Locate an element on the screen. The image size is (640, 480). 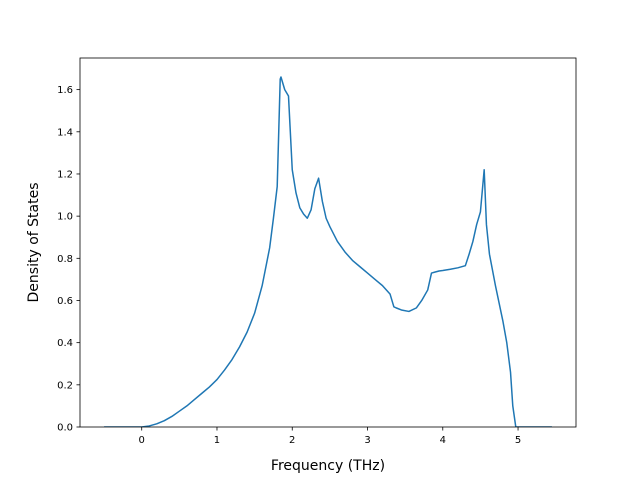
y-tick-label: 0.2 is located at coordinates (65, 385).